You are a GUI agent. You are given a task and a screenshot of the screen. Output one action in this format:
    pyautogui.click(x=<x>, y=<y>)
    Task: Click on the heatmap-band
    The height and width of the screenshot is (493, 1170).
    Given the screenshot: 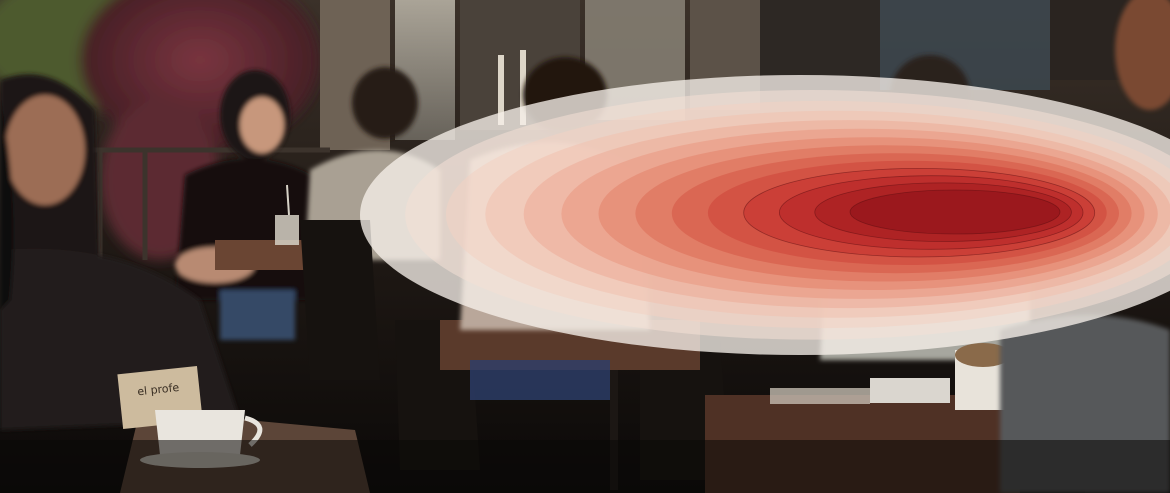 What is the action you would take?
    pyautogui.click(x=955, y=212)
    